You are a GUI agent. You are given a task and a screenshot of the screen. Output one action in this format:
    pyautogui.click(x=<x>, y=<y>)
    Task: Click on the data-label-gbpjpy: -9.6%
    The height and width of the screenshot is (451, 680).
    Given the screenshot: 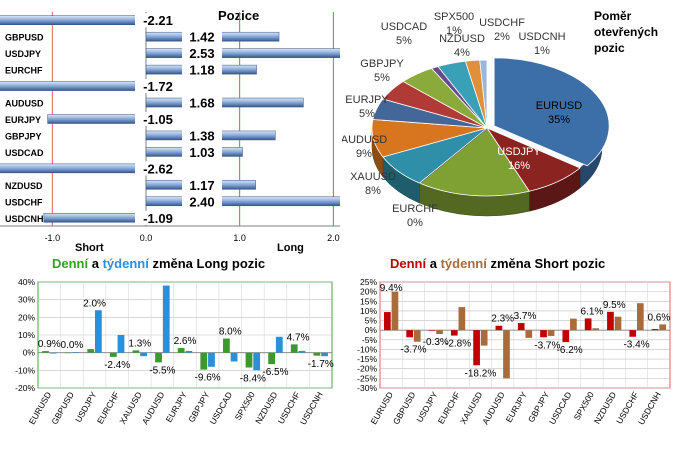 What is the action you would take?
    pyautogui.click(x=208, y=378)
    